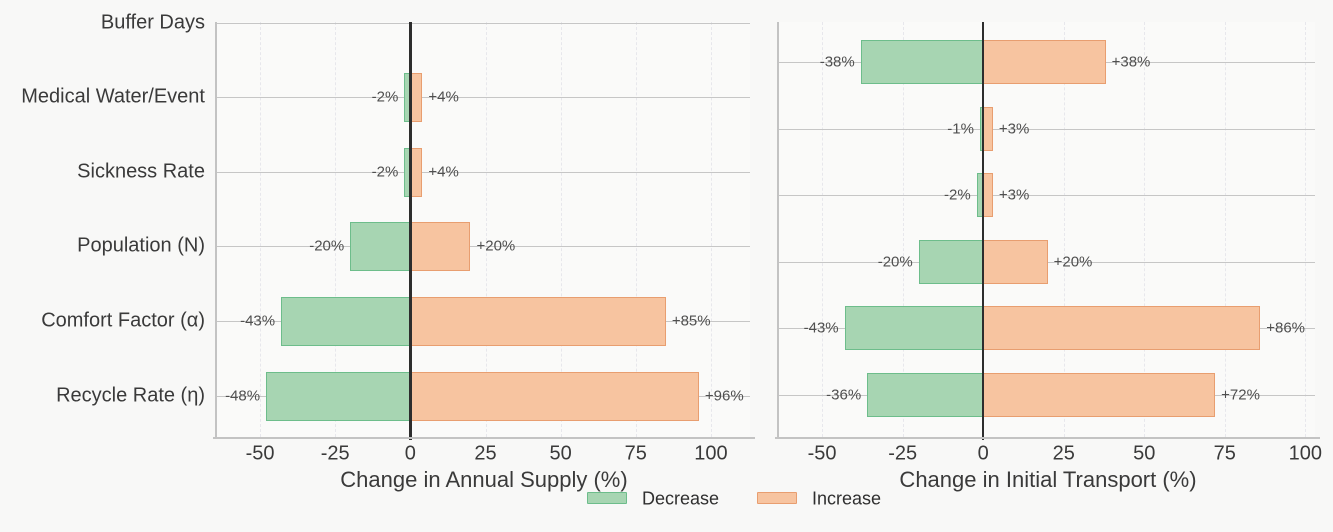  Describe the element at coordinates (141, 171) in the screenshot. I see `category-label: Sickness Rate` at that location.